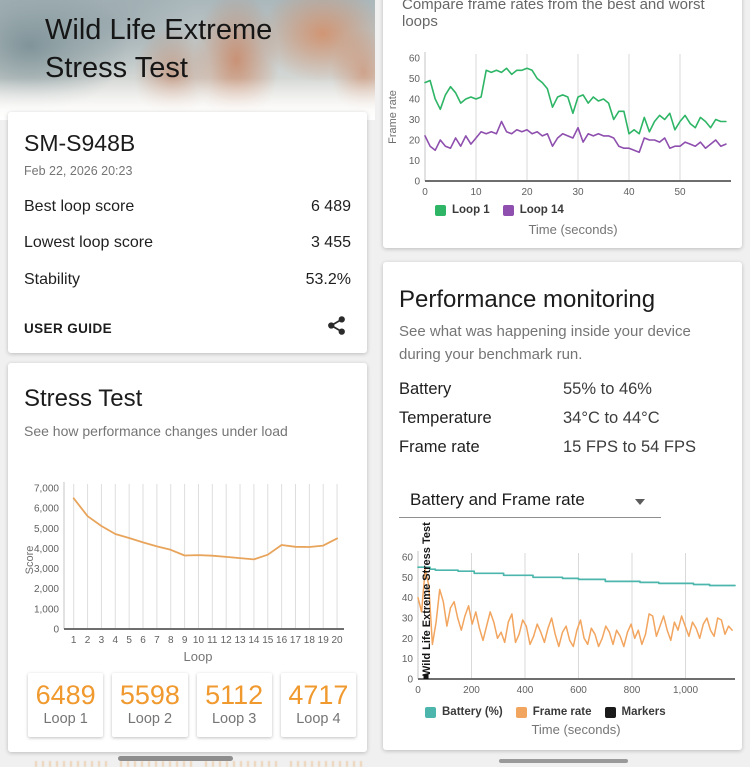  What do you see at coordinates (563, 761) in the screenshot?
I see `right-horizontal-scrollbar` at bounding box center [563, 761].